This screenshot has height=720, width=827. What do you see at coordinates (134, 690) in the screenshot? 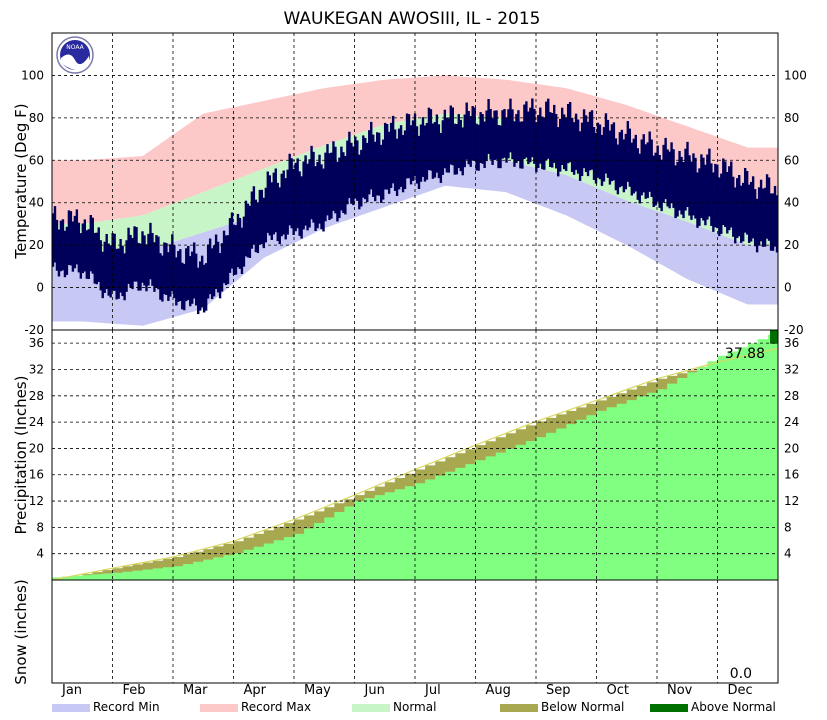
I see `month-label: Feb` at bounding box center [134, 690].